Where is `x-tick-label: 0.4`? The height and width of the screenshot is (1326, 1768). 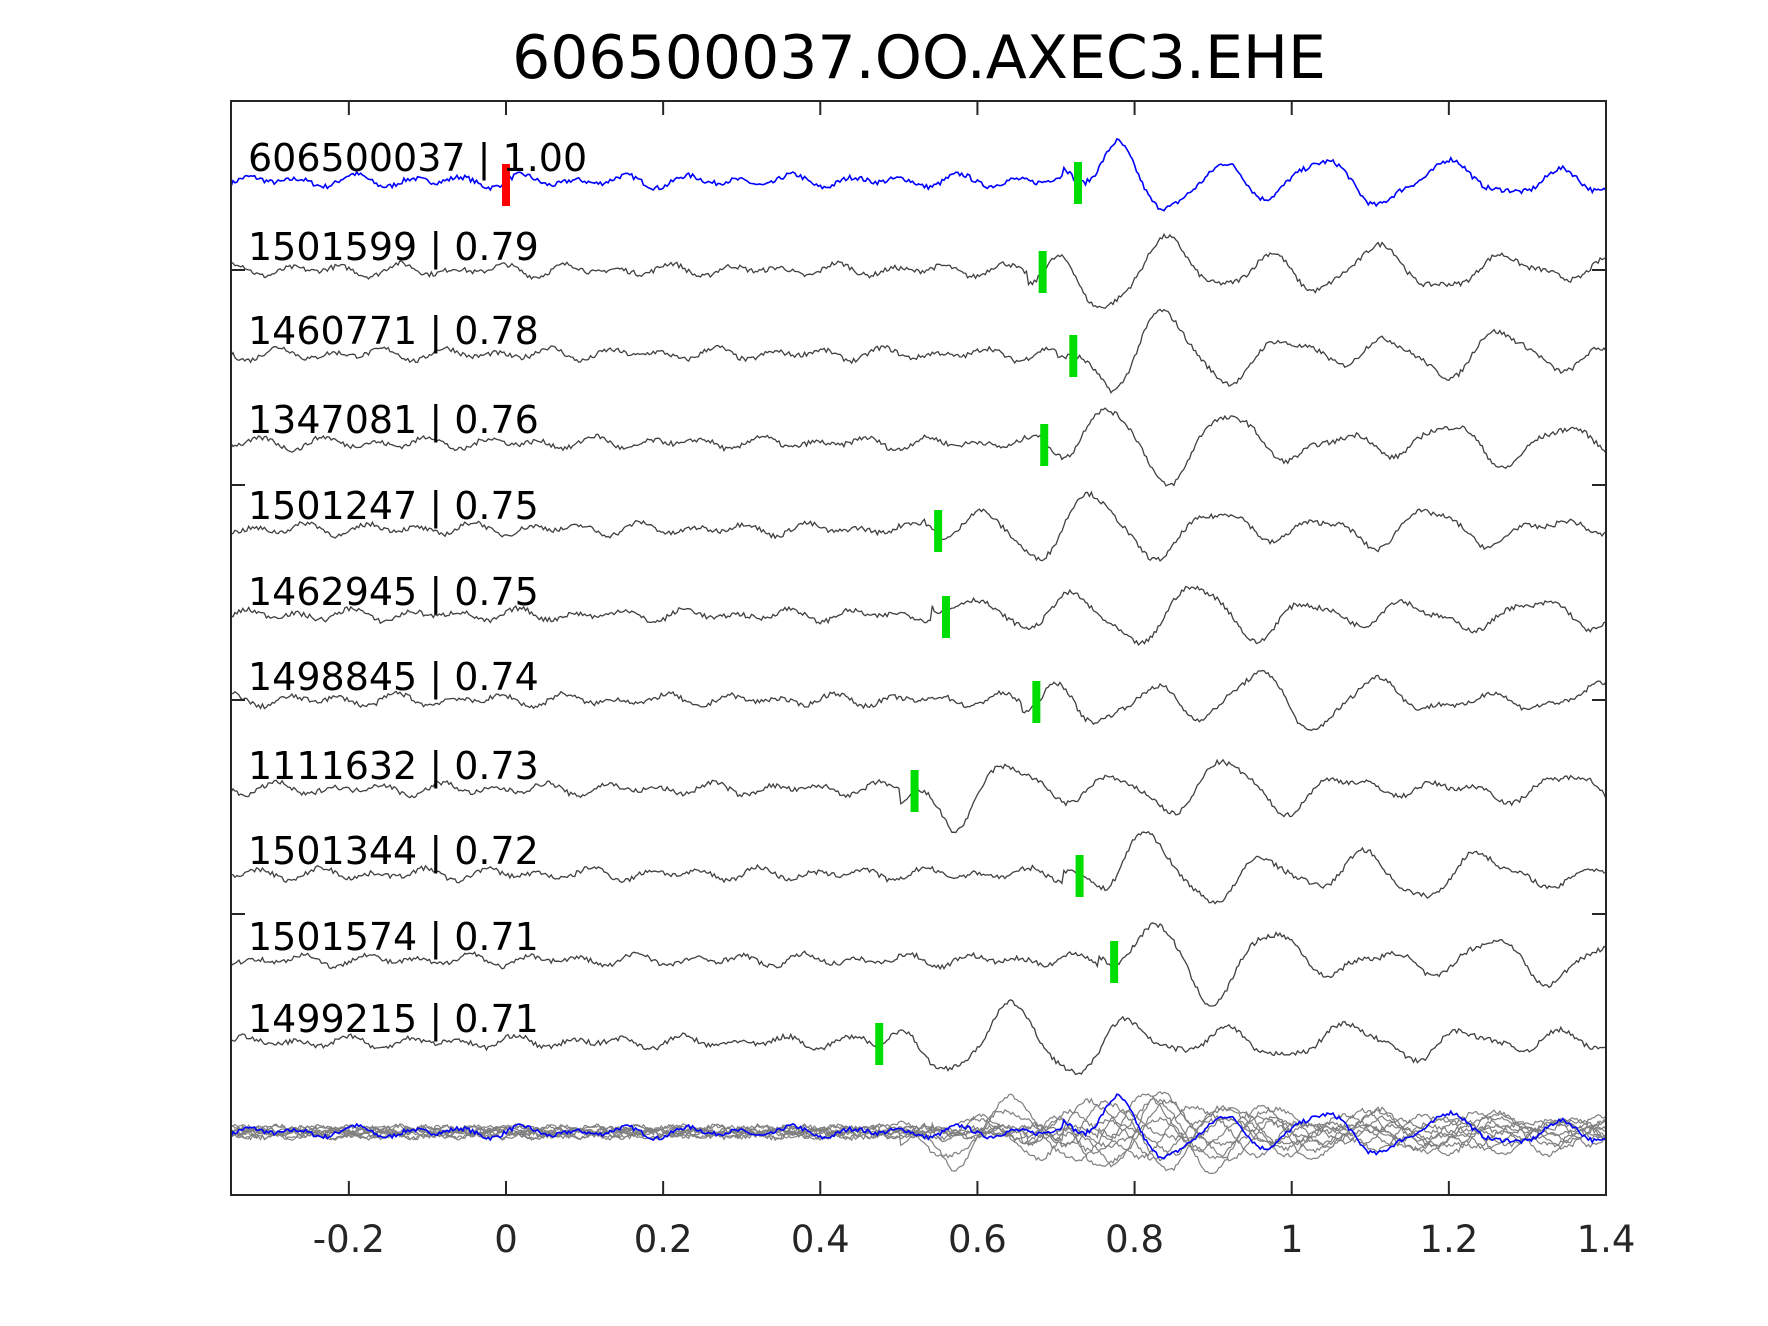
x-tick-label: 0.4 is located at coordinates (820, 1239).